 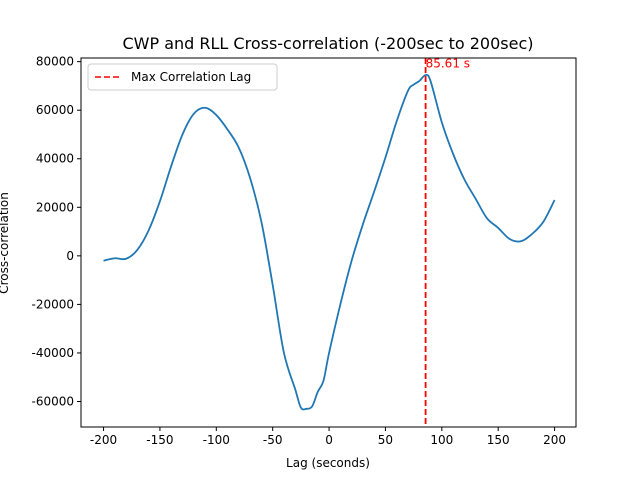 What do you see at coordinates (55, 110) in the screenshot?
I see `y-tick-label: 60000` at bounding box center [55, 110].